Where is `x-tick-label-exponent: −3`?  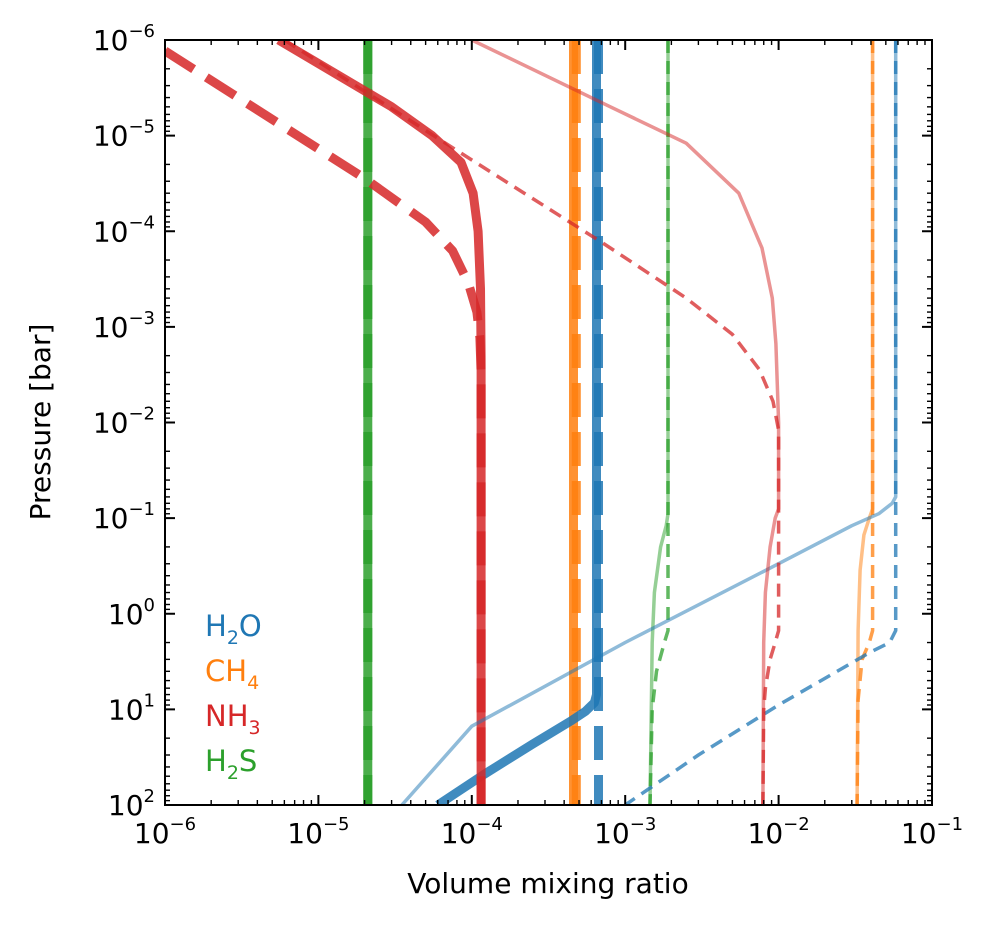 x-tick-label-exponent: −3 is located at coordinates (643, 824).